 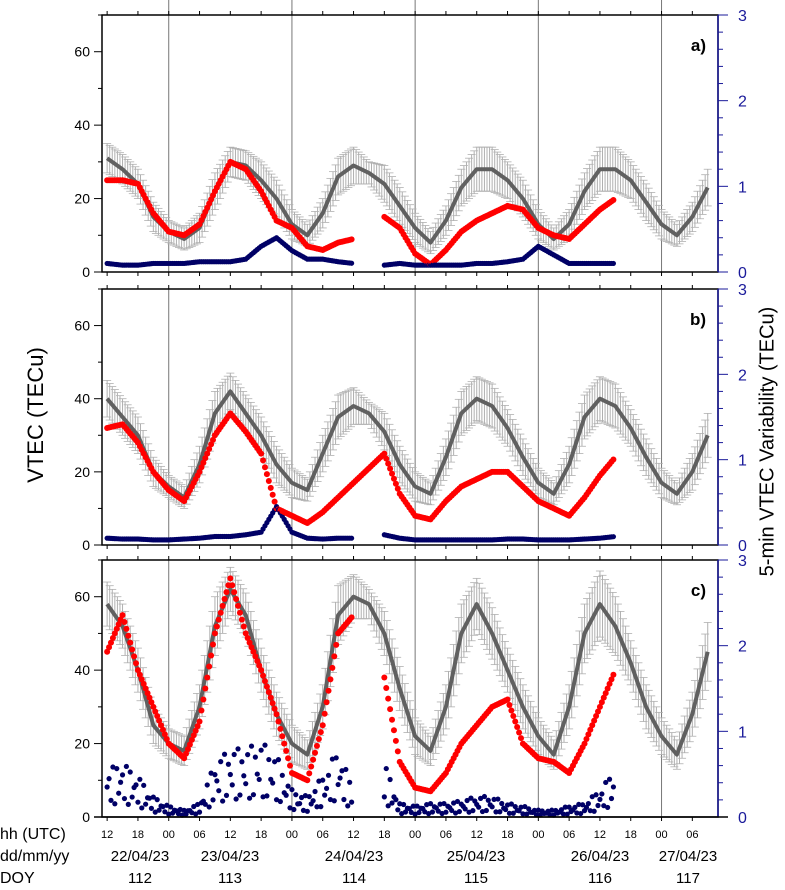 What do you see at coordinates (538, 835) in the screenshot?
I see `hour-tick-label: 00` at bounding box center [538, 835].